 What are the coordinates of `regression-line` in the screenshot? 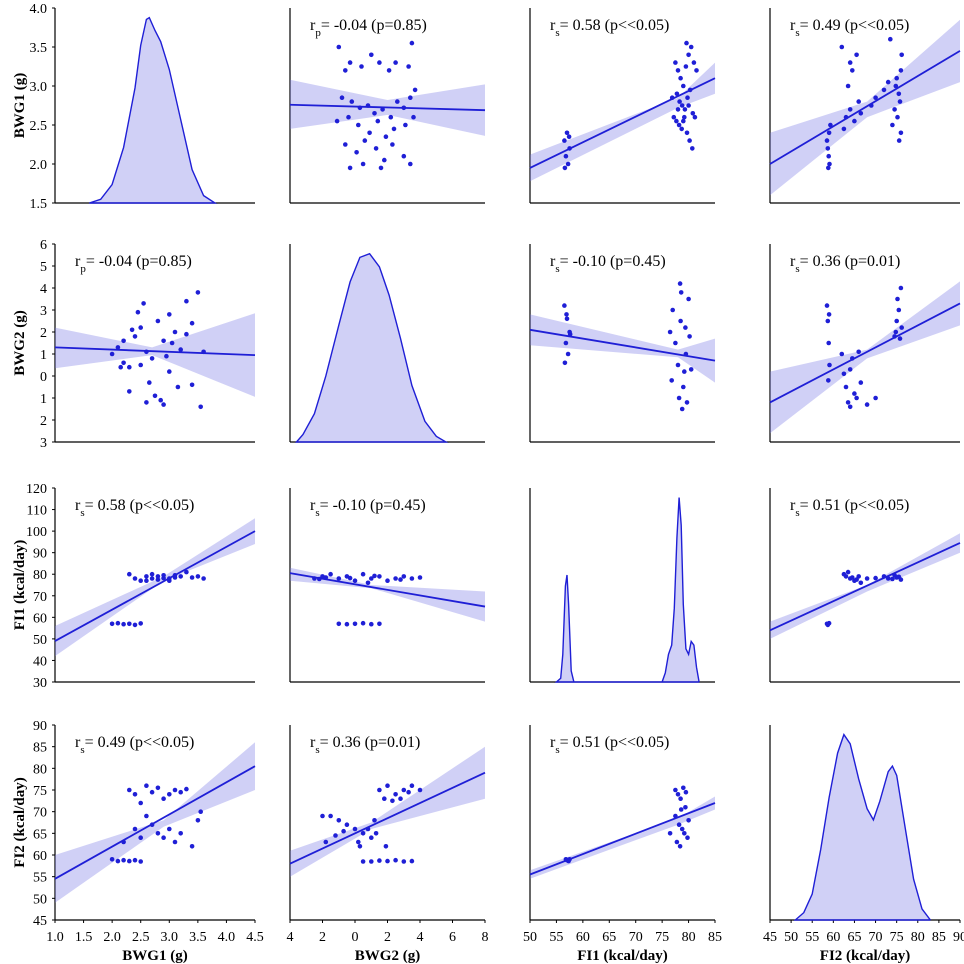 It's located at (622, 839).